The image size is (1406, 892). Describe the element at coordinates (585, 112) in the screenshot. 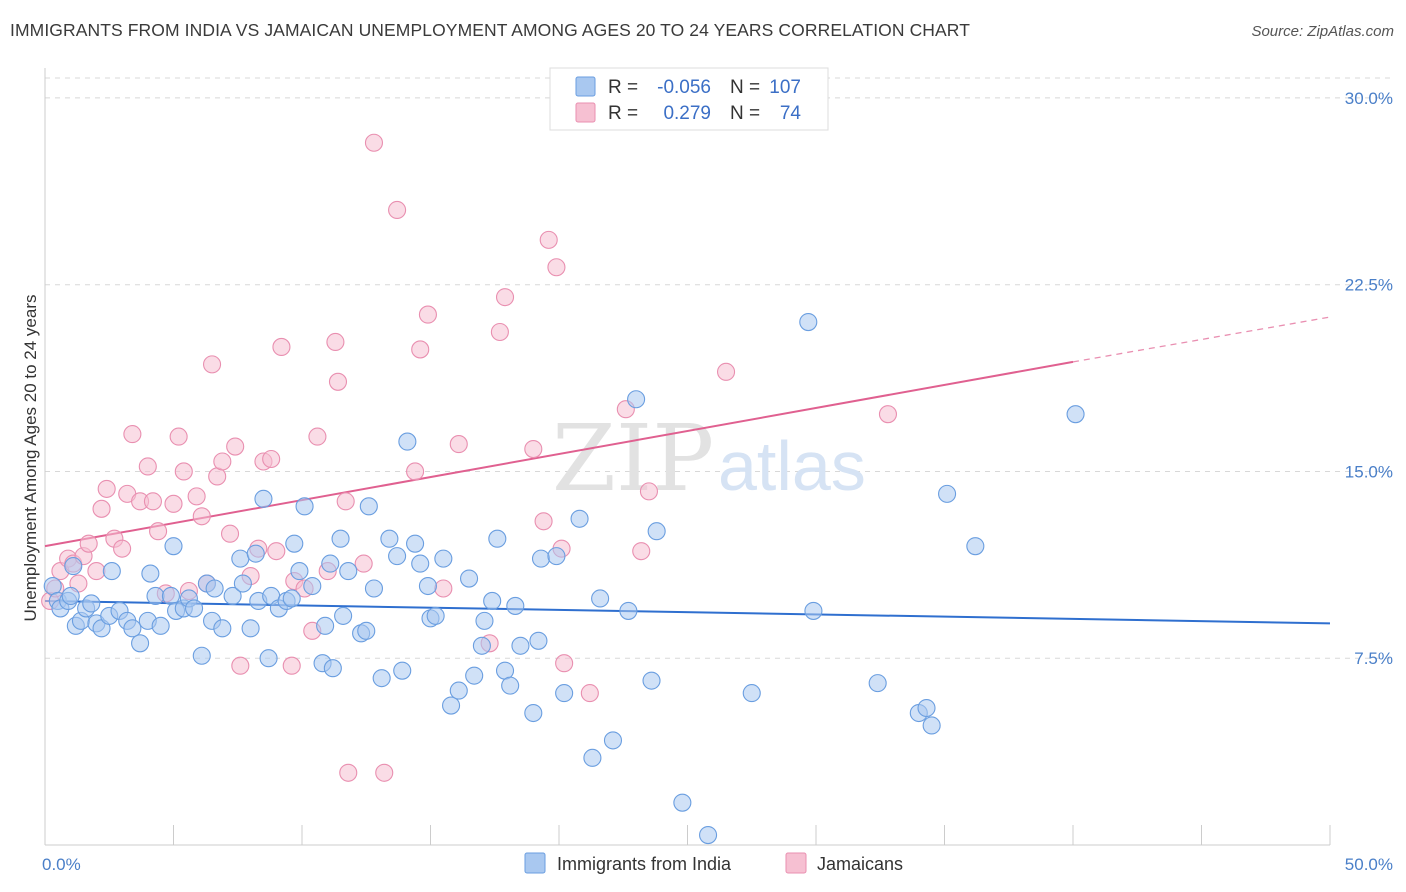

I see `legend-swatch-jamaicans` at that location.